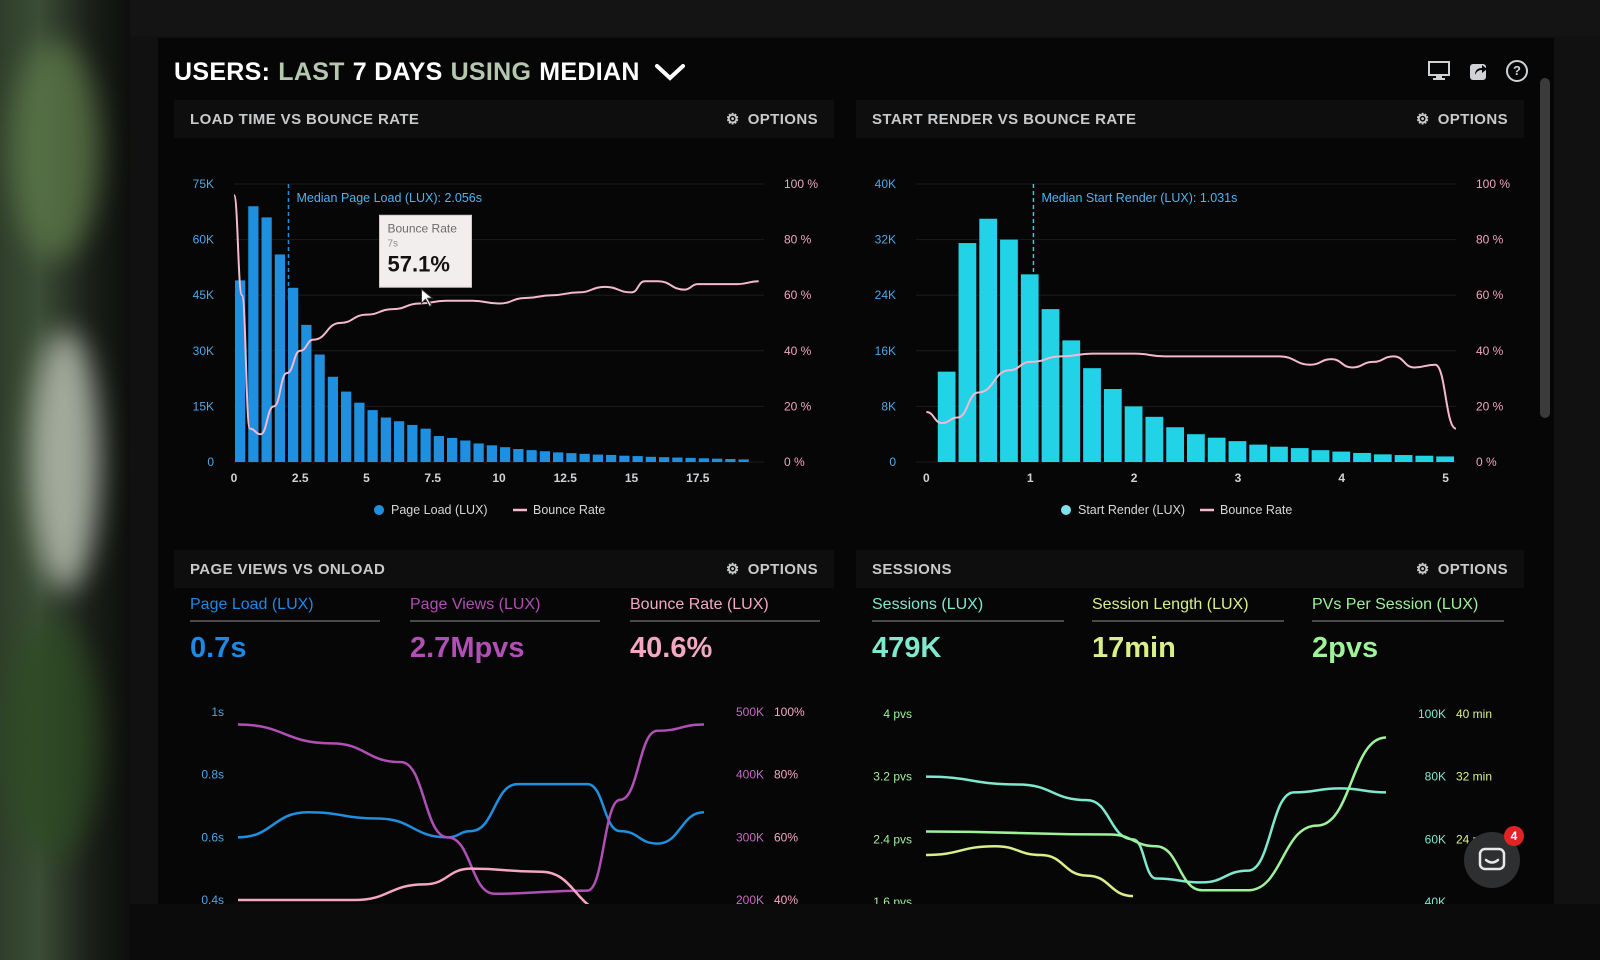  Describe the element at coordinates (670, 72) in the screenshot. I see `chevron-down-icon` at that location.